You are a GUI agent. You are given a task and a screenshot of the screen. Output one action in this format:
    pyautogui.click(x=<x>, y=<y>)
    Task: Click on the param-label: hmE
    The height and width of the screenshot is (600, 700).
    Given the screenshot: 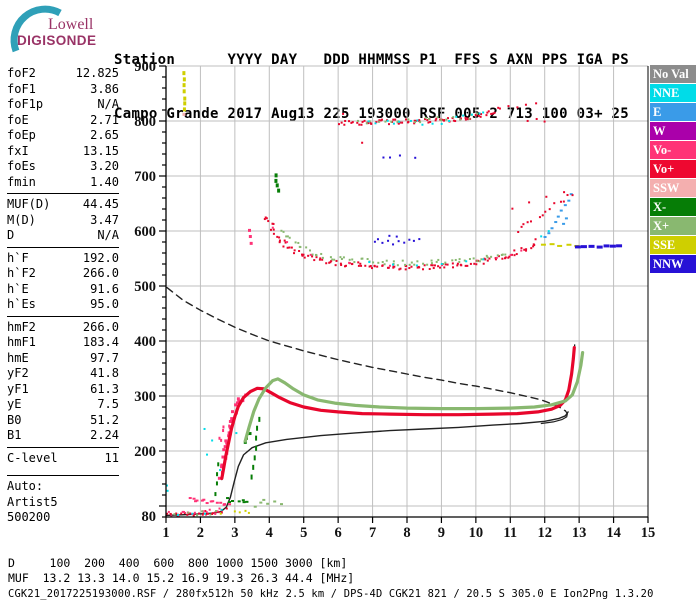 What is the action you would take?
    pyautogui.click(x=18, y=357)
    